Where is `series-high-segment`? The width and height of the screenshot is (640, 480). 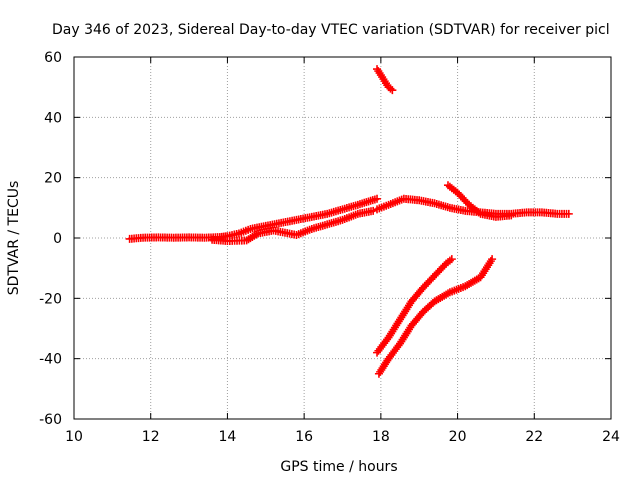 series-high-segment is located at coordinates (385, 80).